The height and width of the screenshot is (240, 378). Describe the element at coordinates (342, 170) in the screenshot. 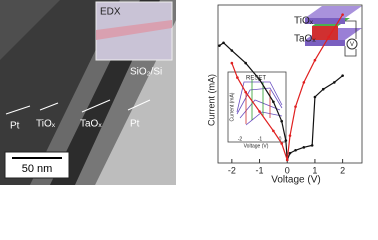

I see `x-tick-label: 2` at that location.